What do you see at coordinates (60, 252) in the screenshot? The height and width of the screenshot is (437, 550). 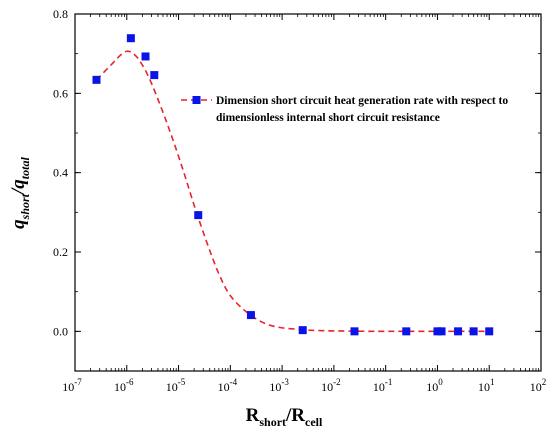 I see `y-tick-label: 0.2` at bounding box center [60, 252].